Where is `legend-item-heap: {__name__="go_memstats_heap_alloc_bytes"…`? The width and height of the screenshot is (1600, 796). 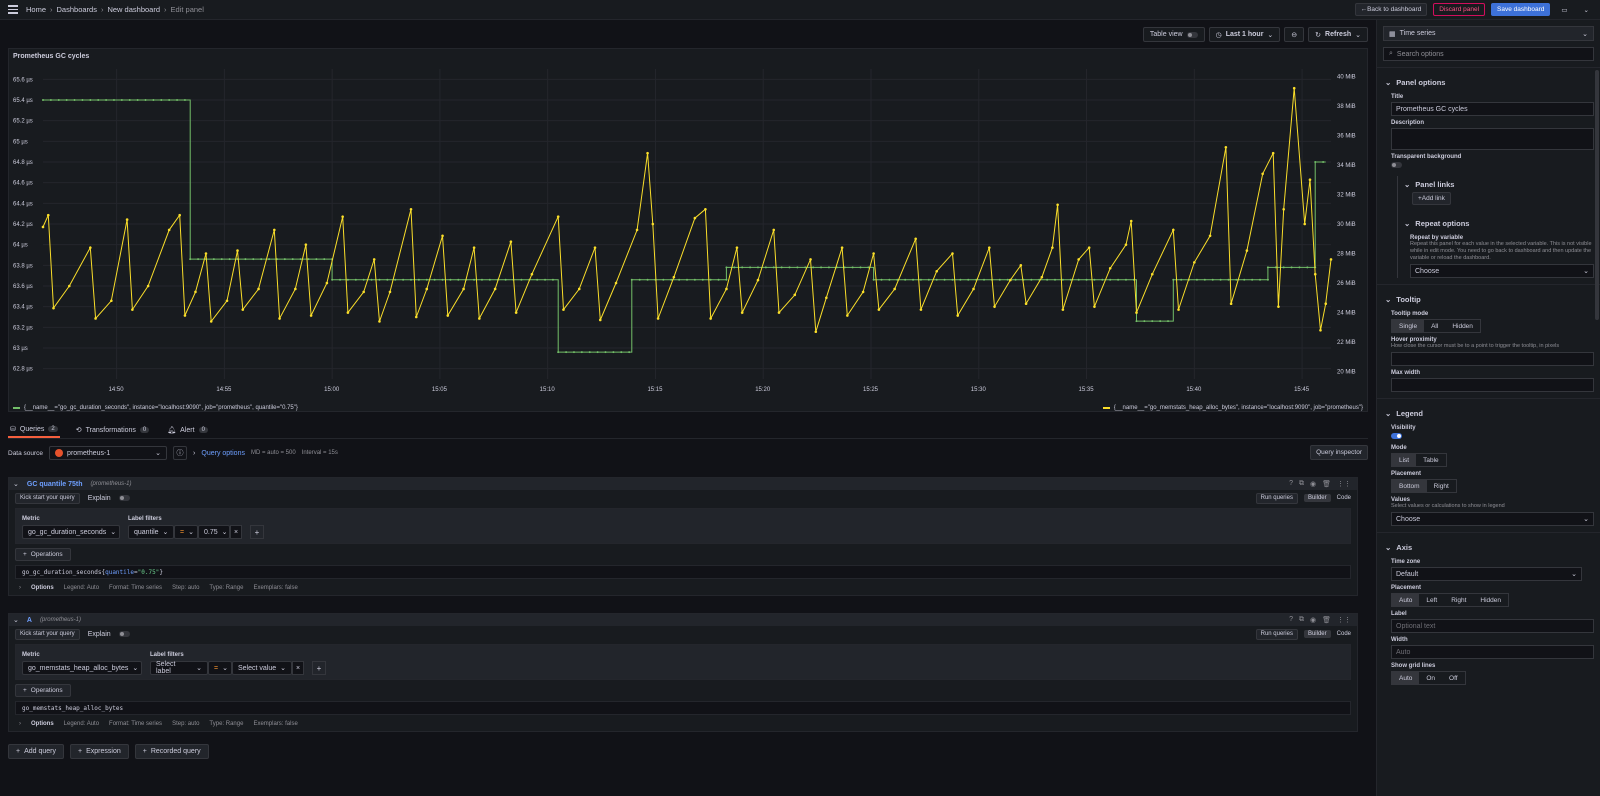
legend-item-heap: {__name__="go_memstats_heap_alloc_bytes"… is located at coordinates (1232, 408).